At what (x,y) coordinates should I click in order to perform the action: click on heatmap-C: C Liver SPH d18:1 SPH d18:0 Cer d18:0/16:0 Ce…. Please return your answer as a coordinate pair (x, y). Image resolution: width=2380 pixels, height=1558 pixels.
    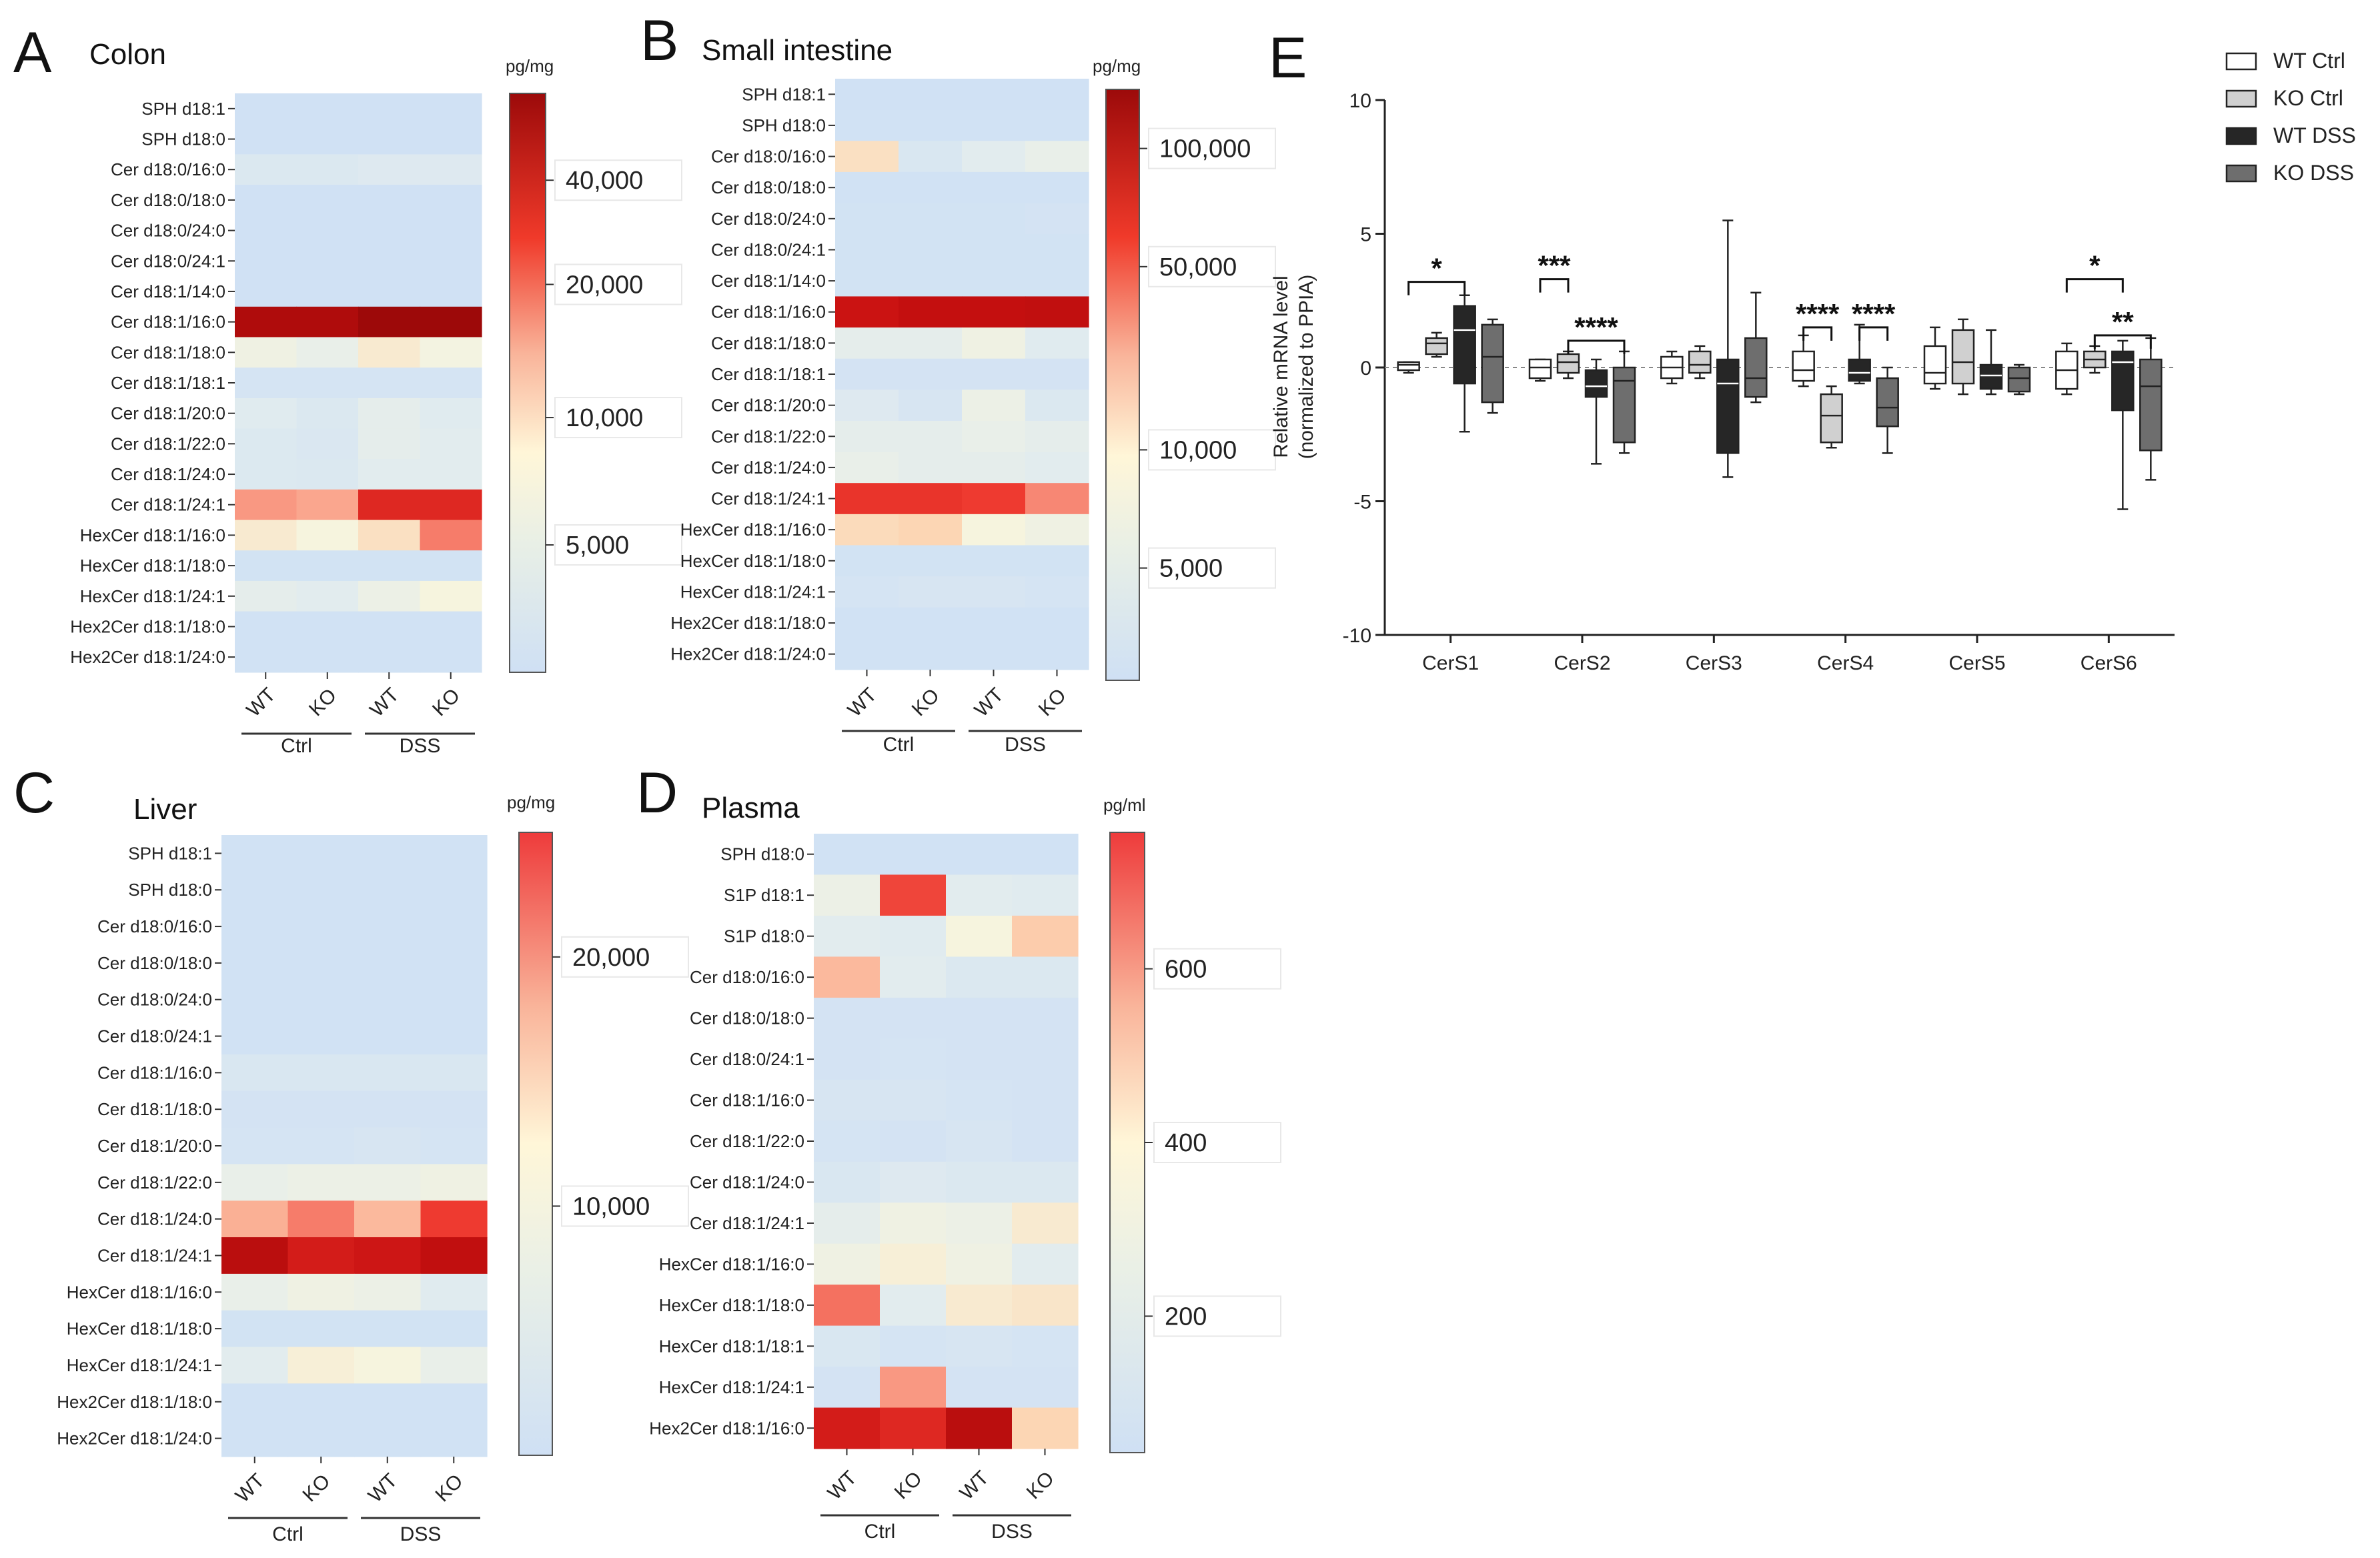
    Looking at the image, I should click on (351, 1153).